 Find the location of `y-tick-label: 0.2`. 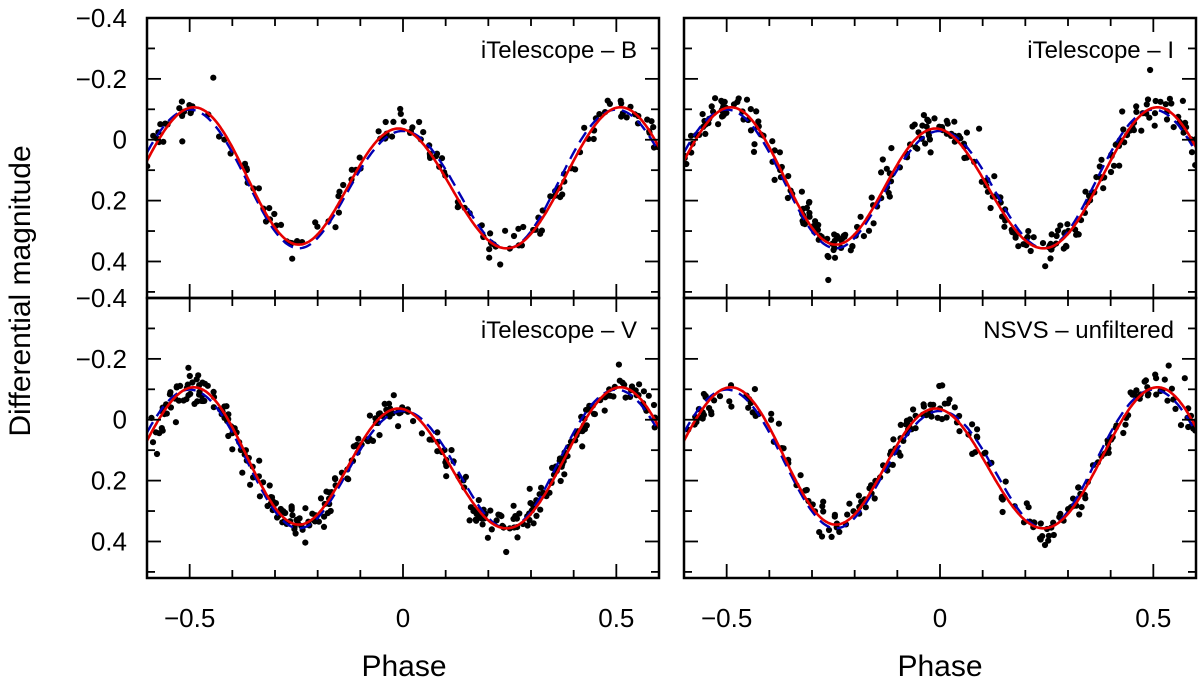

y-tick-label: 0.2 is located at coordinates (109, 201).